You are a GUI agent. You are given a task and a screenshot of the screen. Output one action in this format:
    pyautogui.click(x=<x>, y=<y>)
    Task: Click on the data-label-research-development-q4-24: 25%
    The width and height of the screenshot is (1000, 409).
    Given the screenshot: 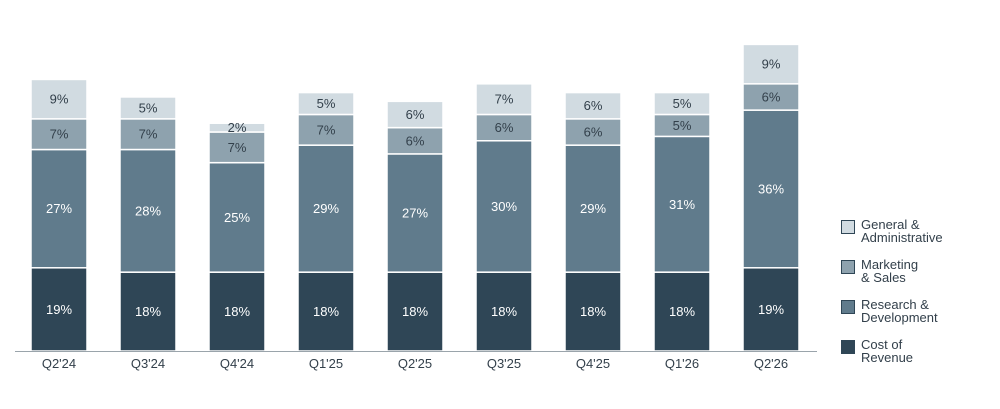 What is the action you would take?
    pyautogui.click(x=237, y=217)
    